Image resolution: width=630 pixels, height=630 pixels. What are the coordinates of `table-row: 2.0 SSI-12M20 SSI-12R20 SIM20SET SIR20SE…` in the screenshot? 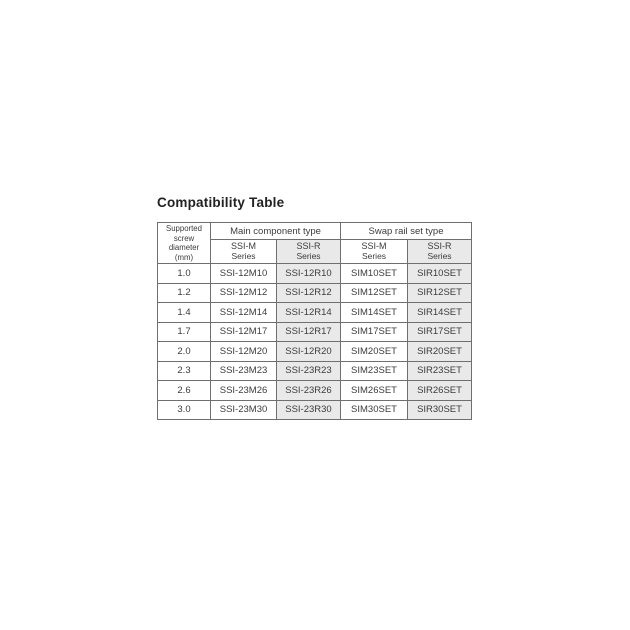 It's located at (315, 351).